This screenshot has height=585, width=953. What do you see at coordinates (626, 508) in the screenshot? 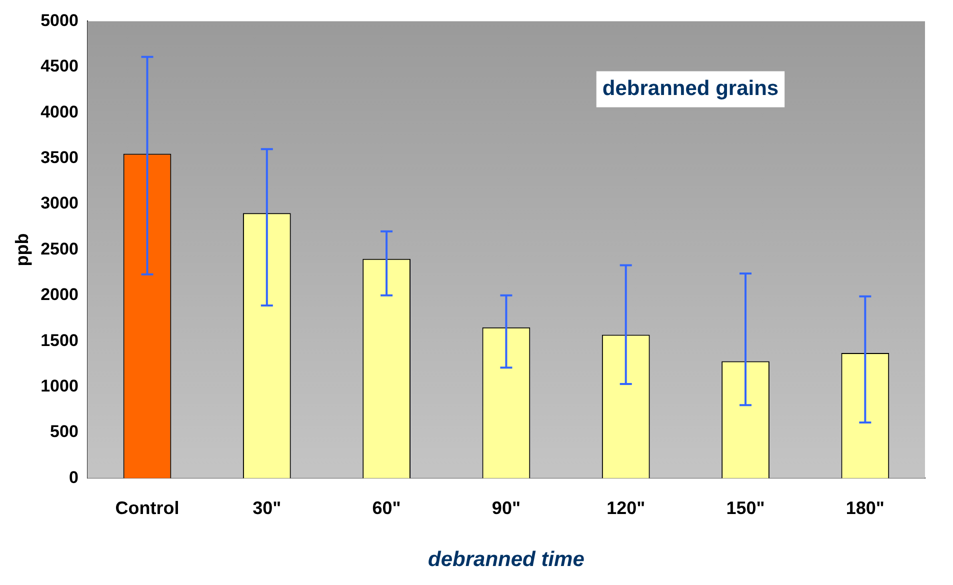
I see `x-tick-label: 120"` at bounding box center [626, 508].